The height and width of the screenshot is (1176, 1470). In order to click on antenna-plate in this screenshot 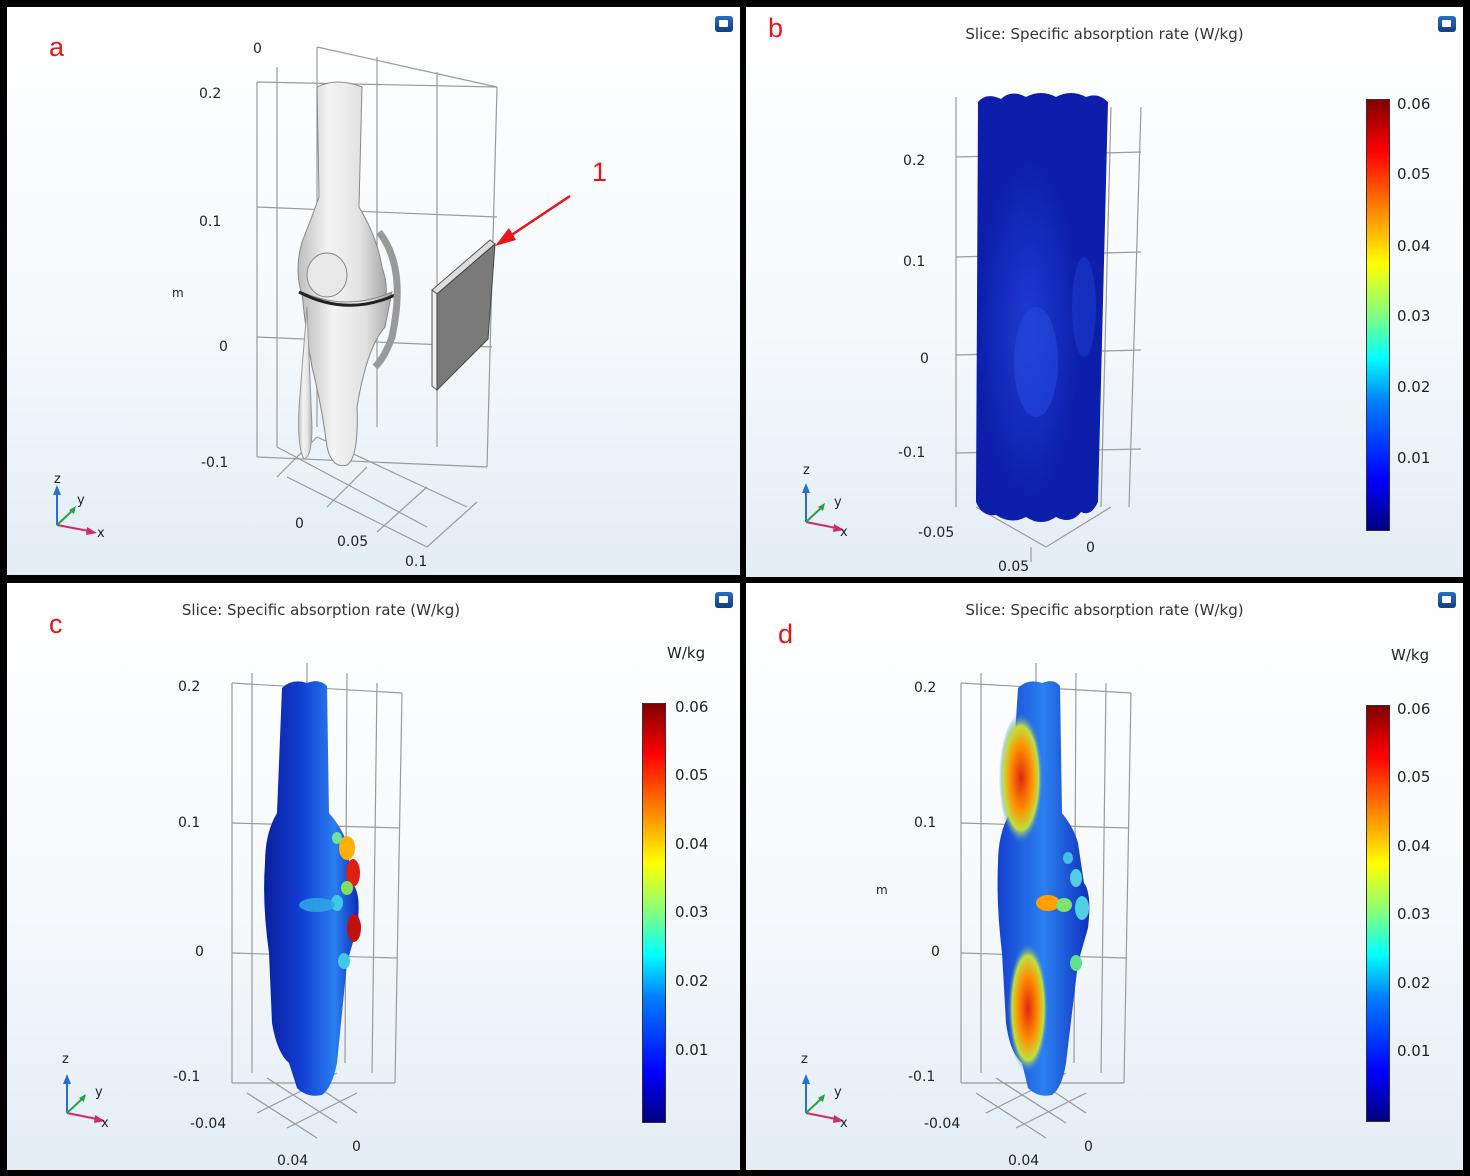, I will do `click(463, 315)`.